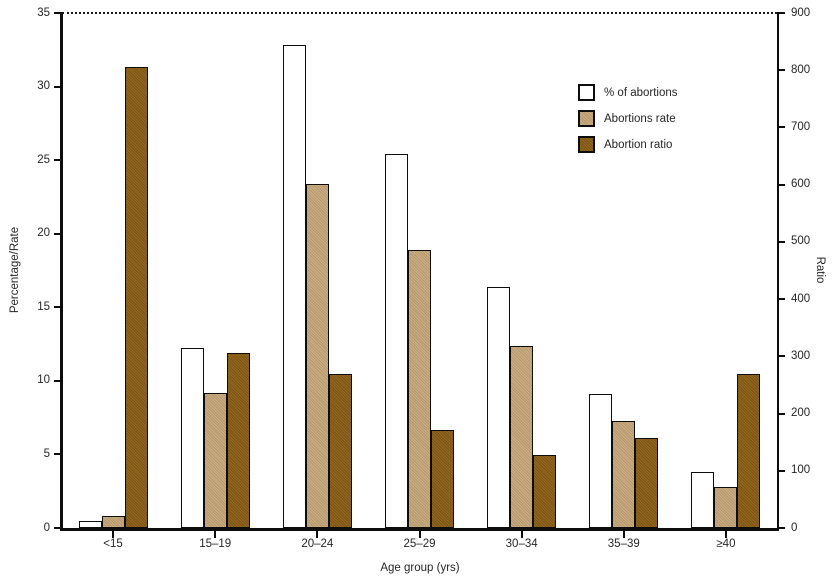  Describe the element at coordinates (46, 527) in the screenshot. I see `y-left-tick-label-0: 0` at that location.